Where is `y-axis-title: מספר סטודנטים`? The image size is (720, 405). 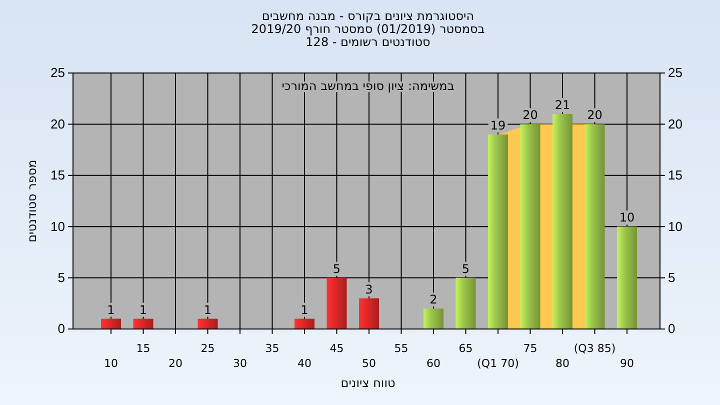
y-axis-title: מספר סטודנטים is located at coordinates (32, 201).